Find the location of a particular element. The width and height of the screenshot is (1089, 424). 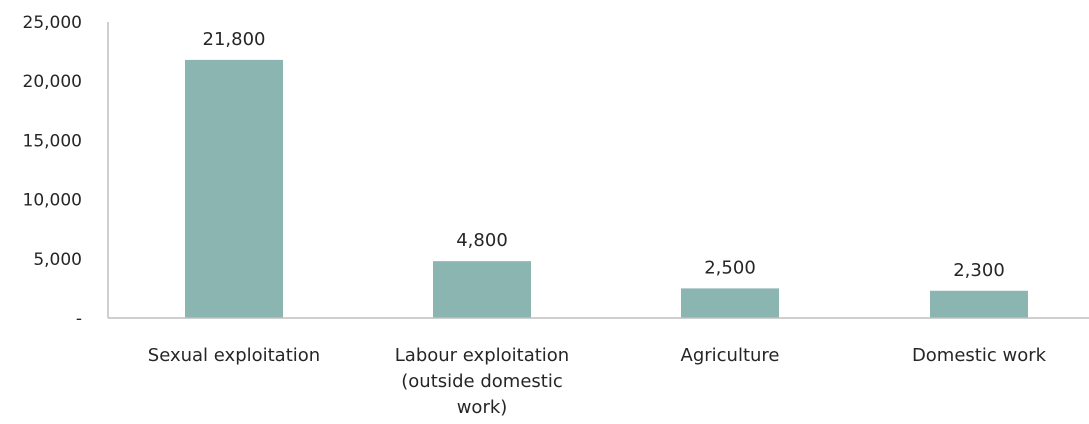

x-category-label: Domestic work is located at coordinates (979, 355).